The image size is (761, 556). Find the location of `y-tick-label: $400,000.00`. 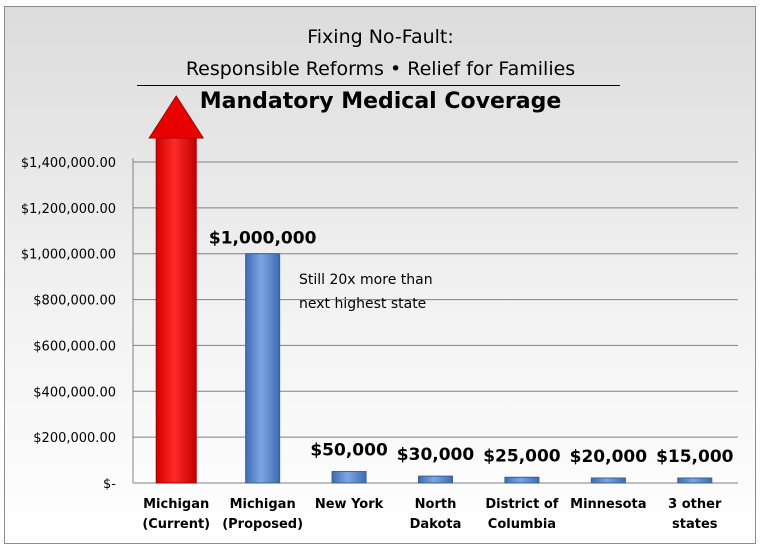

y-tick-label: $400,000.00 is located at coordinates (74, 392).